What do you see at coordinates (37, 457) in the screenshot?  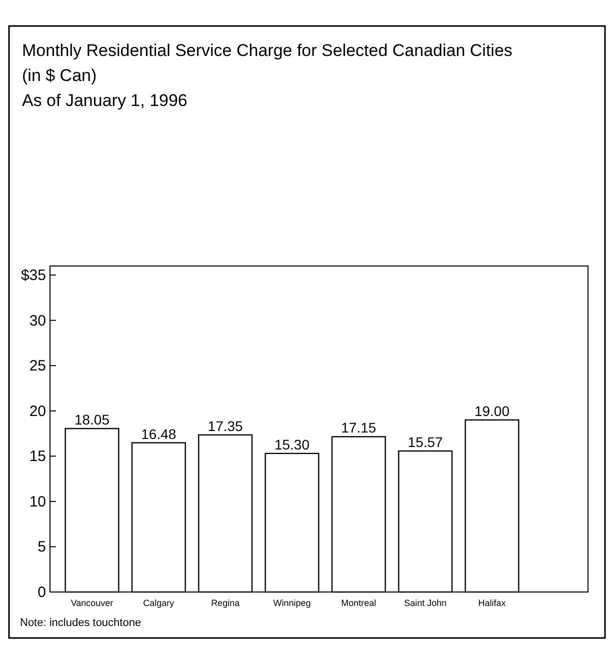 I see `y-tick-label: 15` at bounding box center [37, 457].